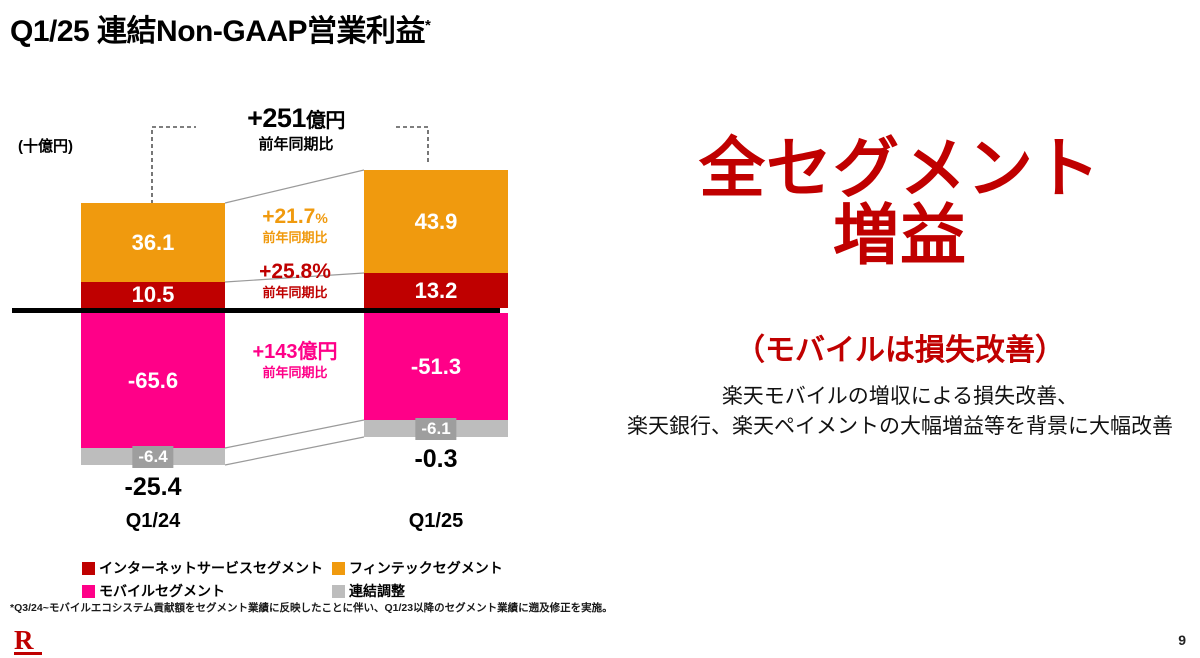  I want to click on annotation-internet-delta-value: +25.8%, so click(295, 272).